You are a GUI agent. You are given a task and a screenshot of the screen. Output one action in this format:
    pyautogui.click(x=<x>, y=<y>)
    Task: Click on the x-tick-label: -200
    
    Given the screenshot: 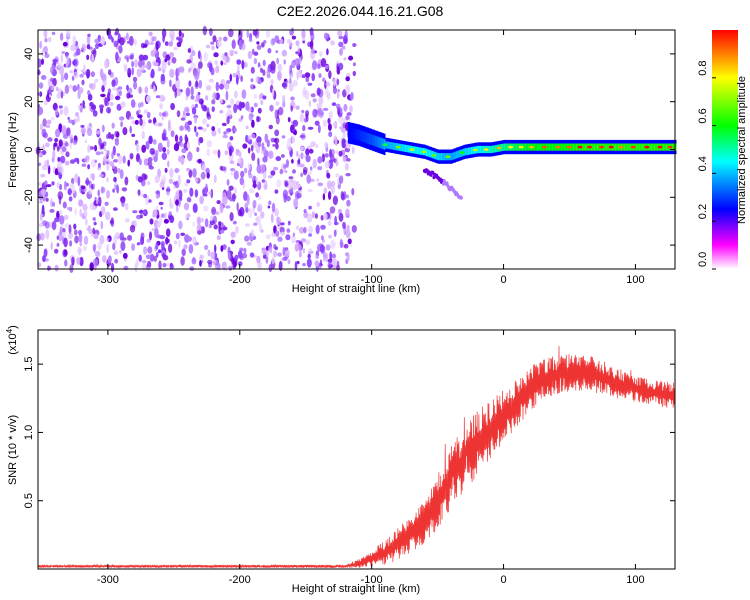 What is the action you would take?
    pyautogui.click(x=240, y=580)
    